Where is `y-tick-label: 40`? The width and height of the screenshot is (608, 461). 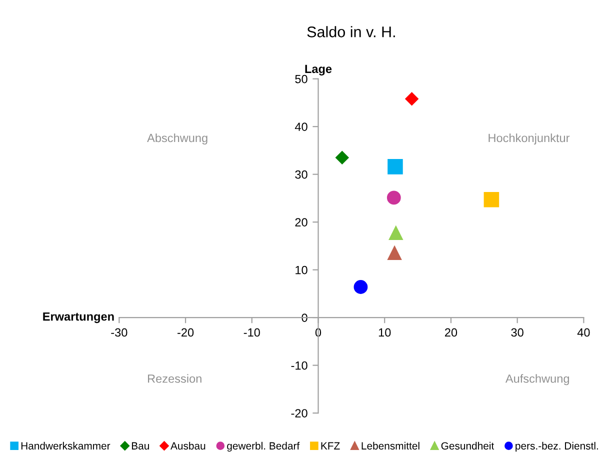 y-tick-label: 40 is located at coordinates (301, 126).